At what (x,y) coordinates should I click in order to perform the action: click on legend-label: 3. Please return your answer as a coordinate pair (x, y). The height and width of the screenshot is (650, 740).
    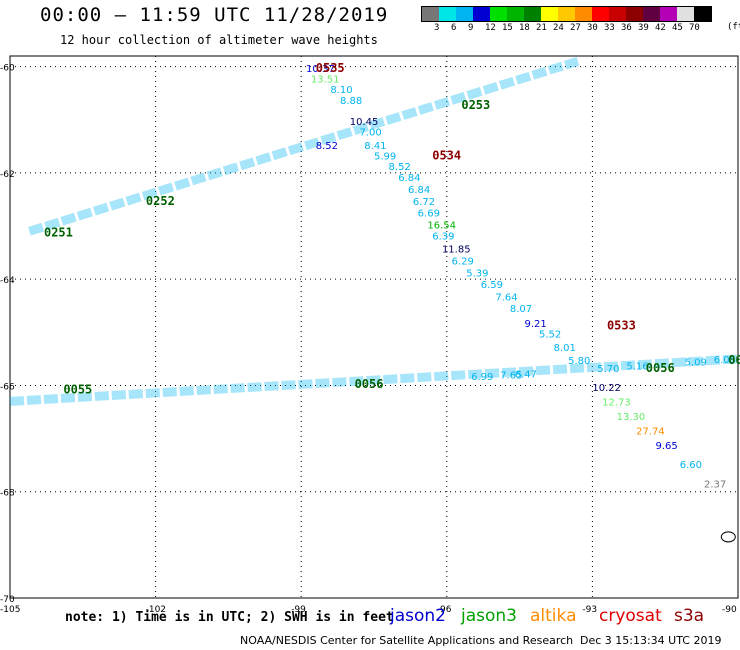
    Looking at the image, I should click on (437, 28).